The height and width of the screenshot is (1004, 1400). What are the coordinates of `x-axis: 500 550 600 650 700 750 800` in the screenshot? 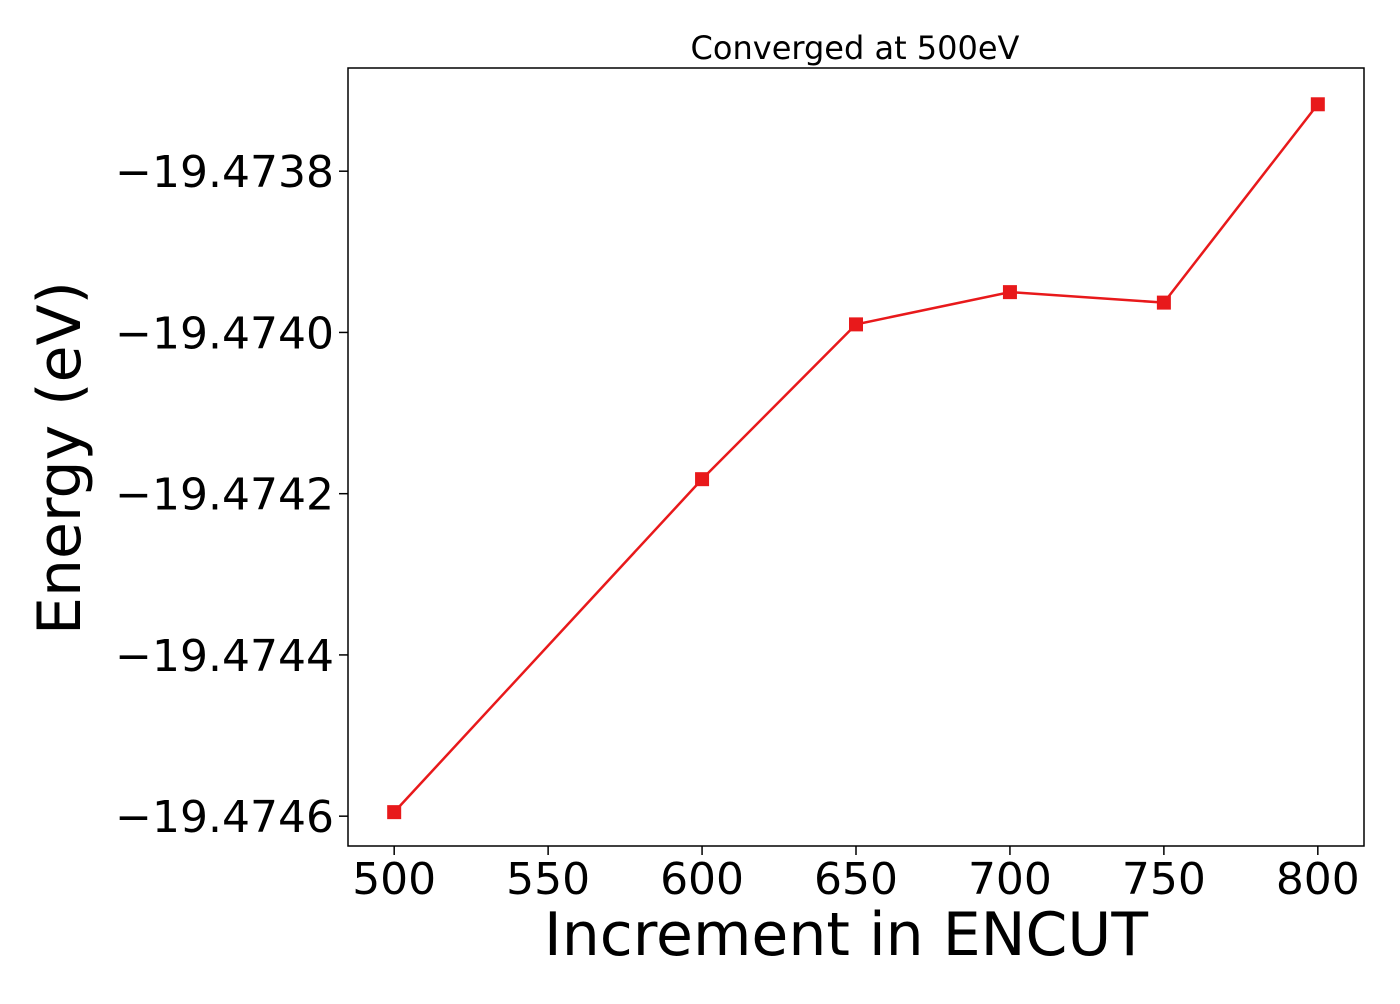 It's located at (856, 875).